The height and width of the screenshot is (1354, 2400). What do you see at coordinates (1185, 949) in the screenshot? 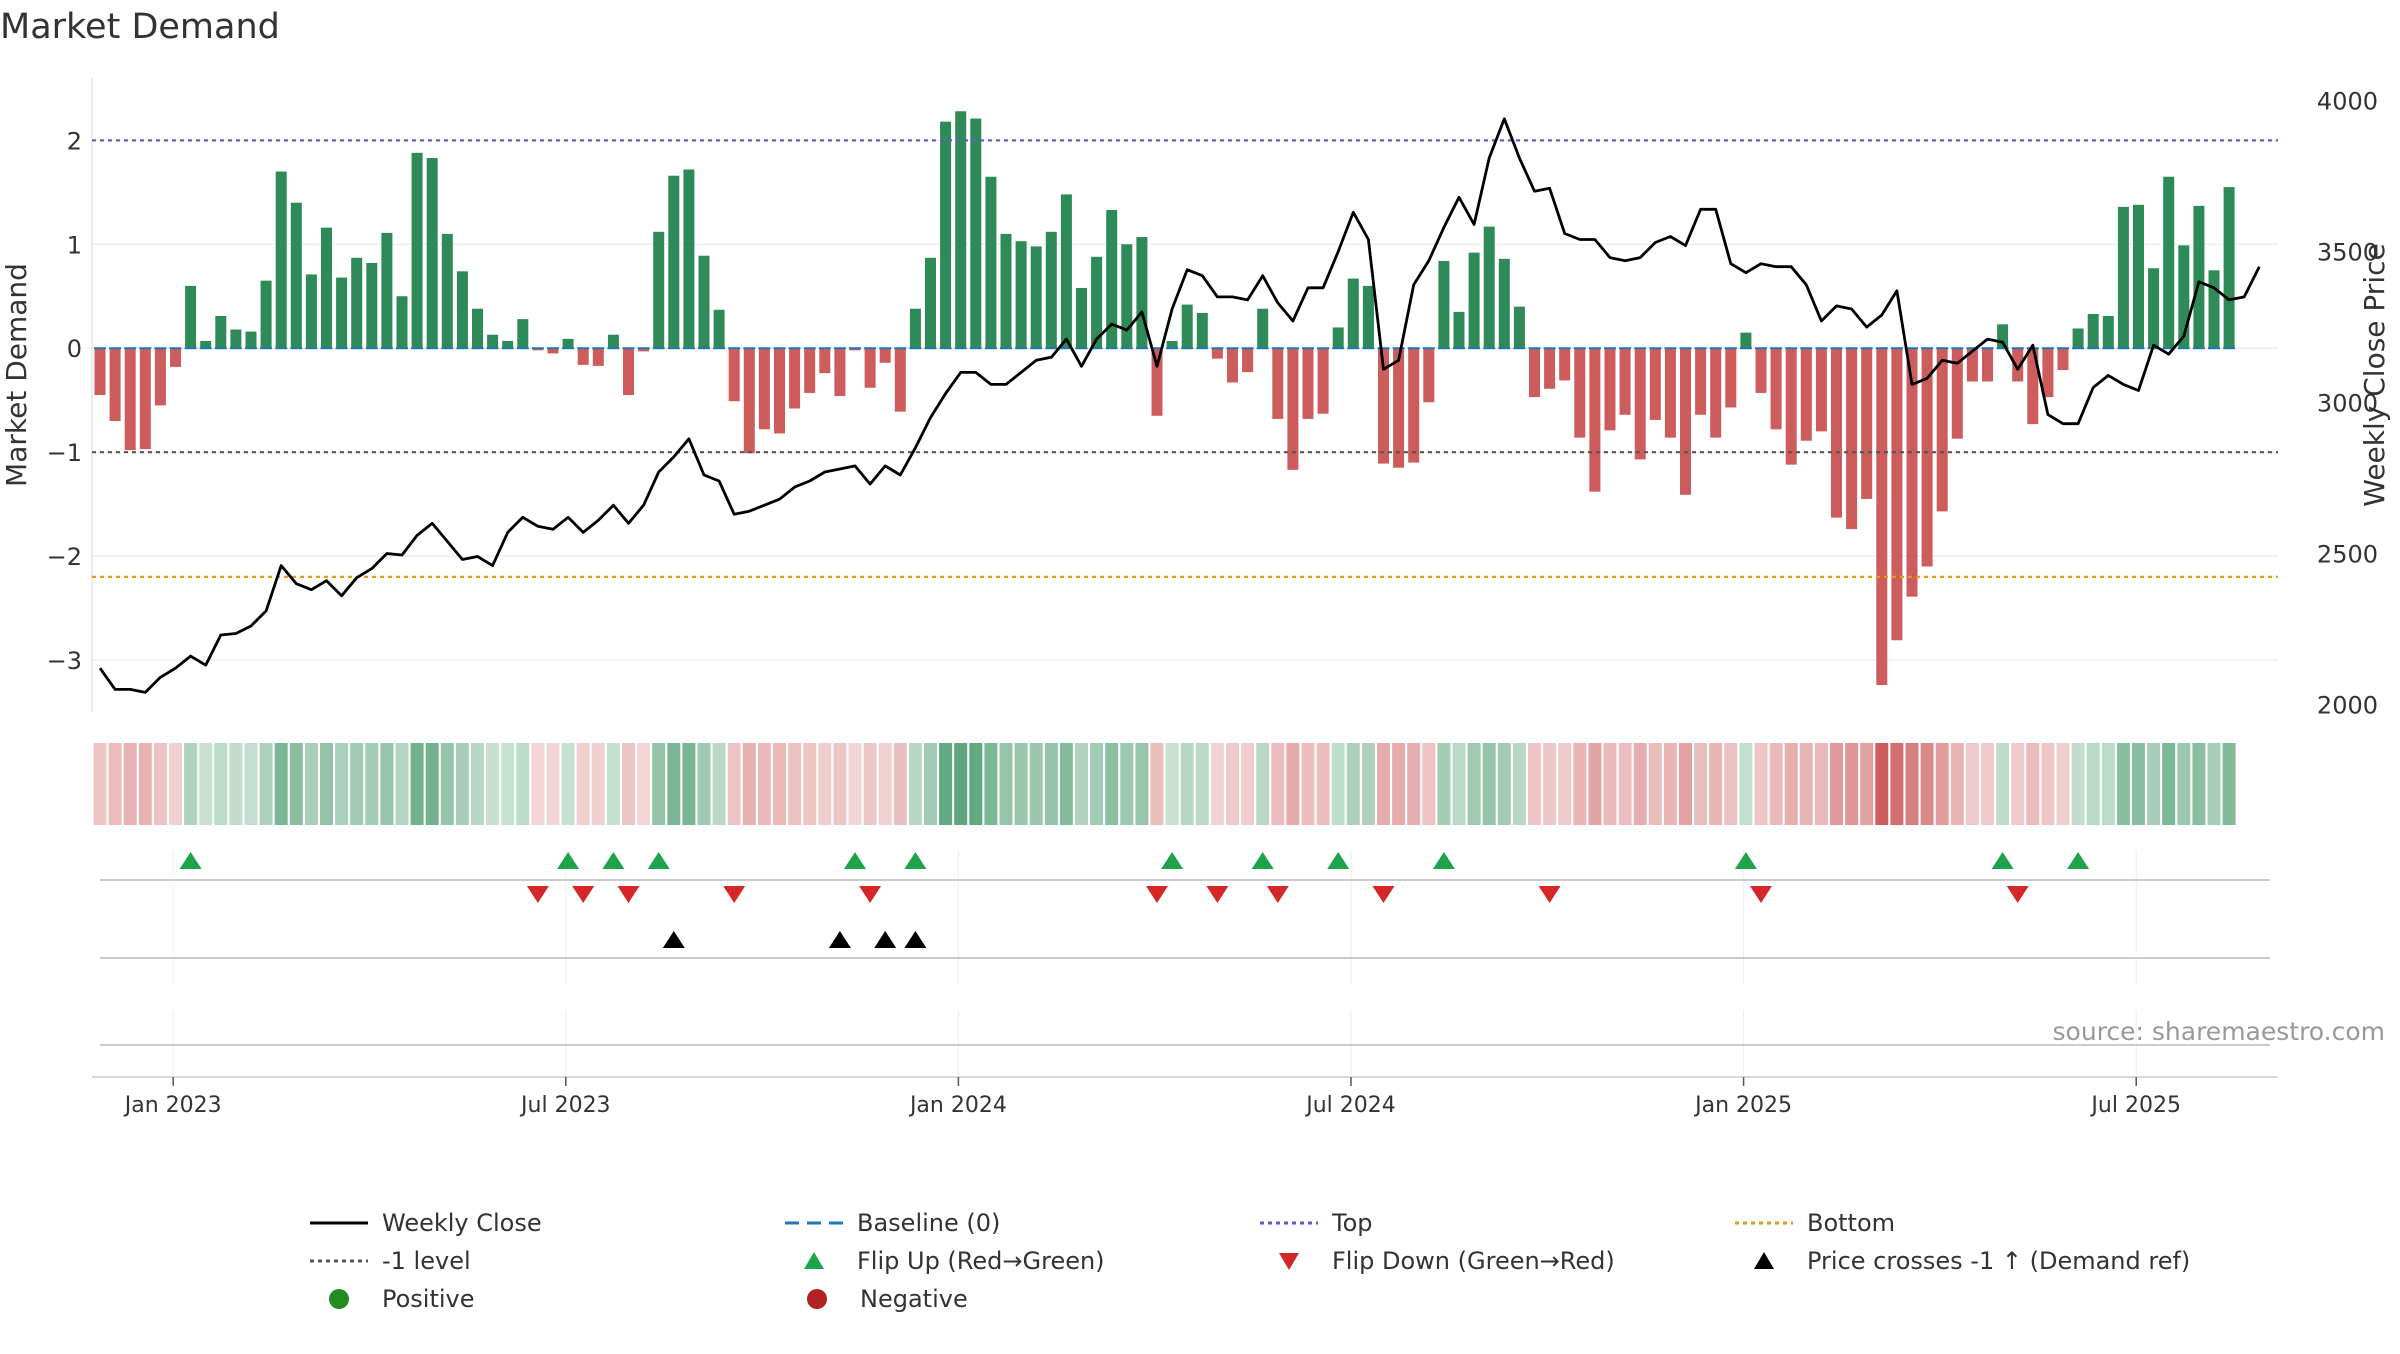
I see `event-markers` at bounding box center [1185, 949].